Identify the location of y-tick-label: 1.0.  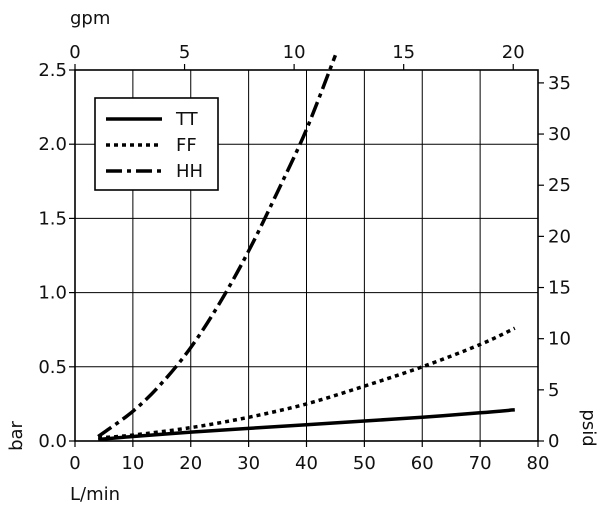
(52, 293).